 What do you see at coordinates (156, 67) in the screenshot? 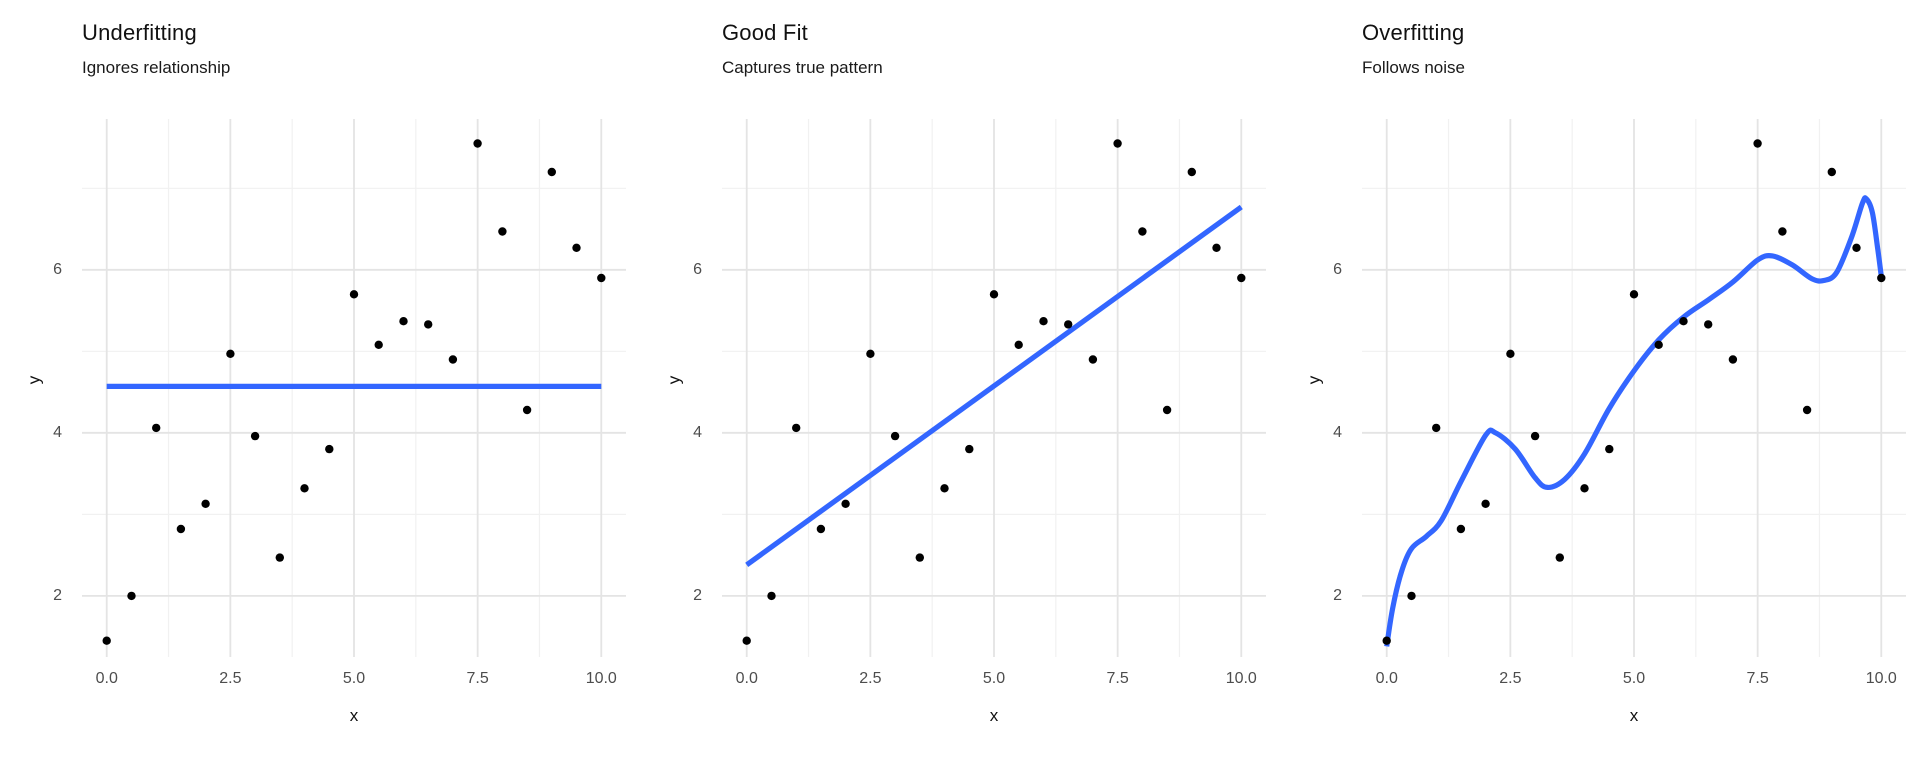
I see `plot-subtitle: Ignores relationship` at bounding box center [156, 67].